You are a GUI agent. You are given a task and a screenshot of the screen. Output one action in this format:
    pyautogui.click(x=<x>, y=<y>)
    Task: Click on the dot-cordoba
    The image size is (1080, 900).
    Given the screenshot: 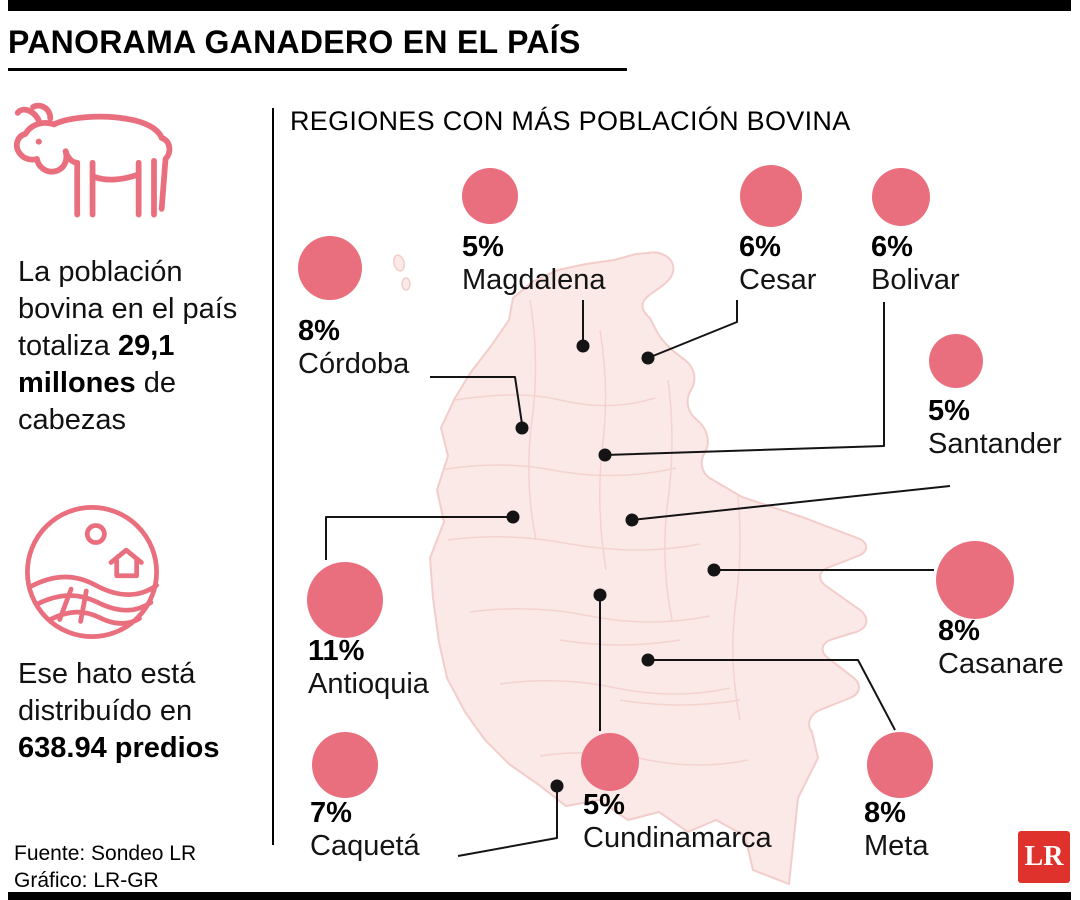 What is the action you would take?
    pyautogui.click(x=522, y=428)
    